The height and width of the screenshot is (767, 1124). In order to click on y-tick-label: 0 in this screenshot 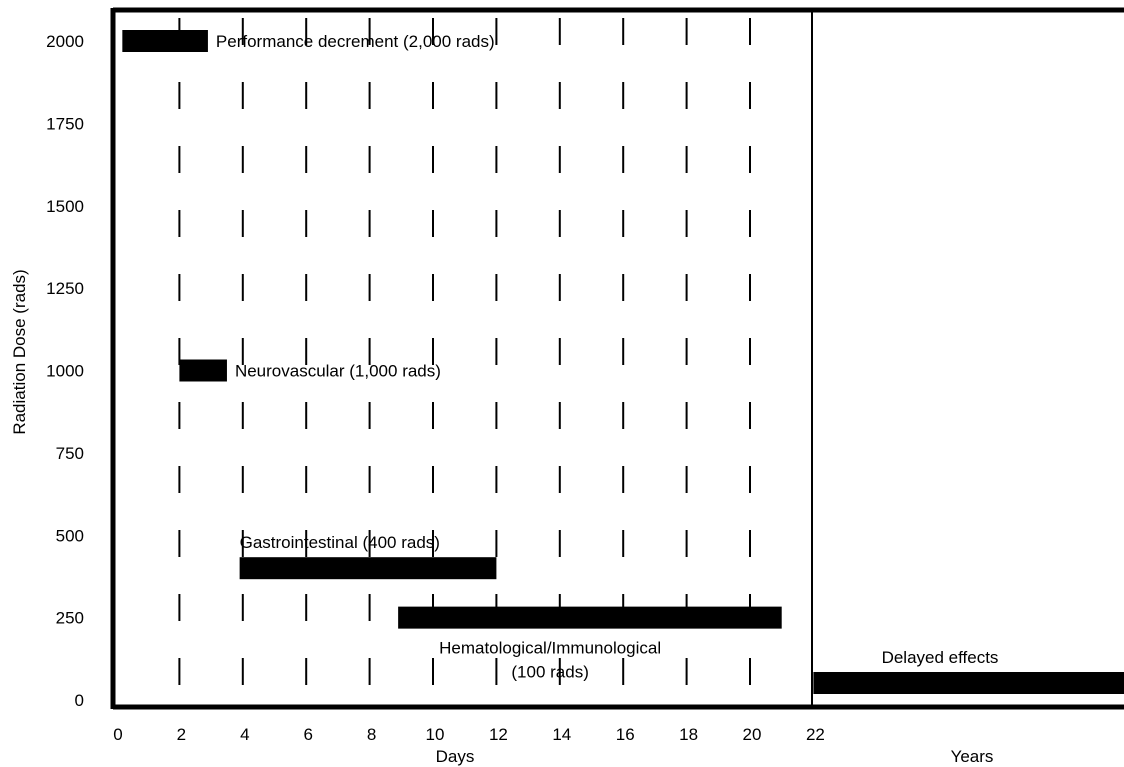, I will do `click(79, 700)`.